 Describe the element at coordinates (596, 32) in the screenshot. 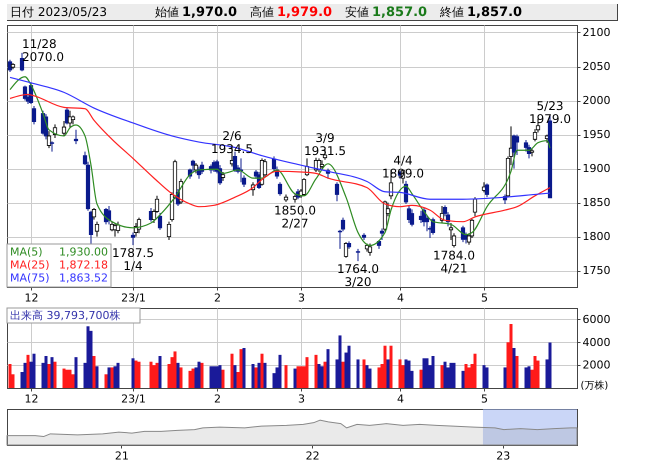

I see `y-tick-label: 2100` at that location.